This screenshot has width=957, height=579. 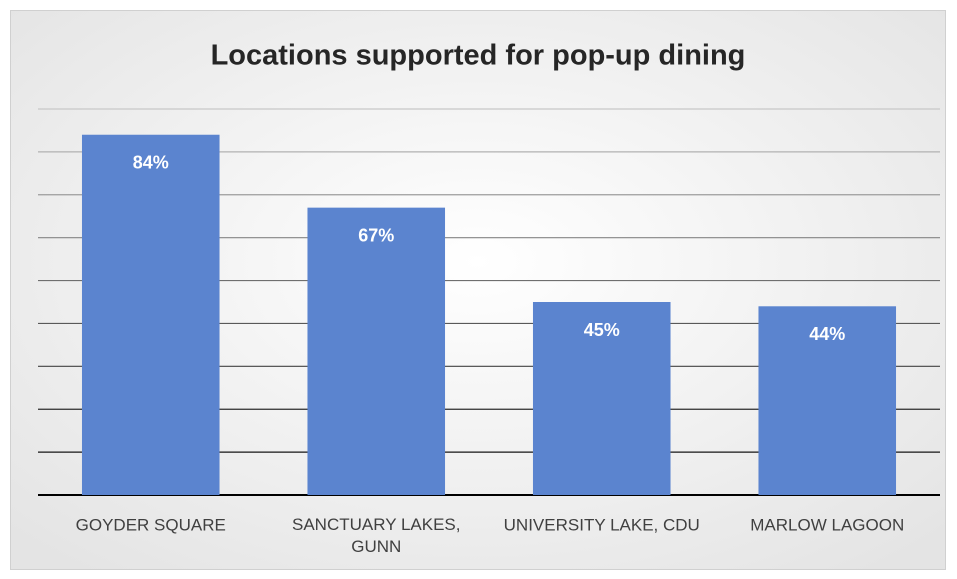 What do you see at coordinates (376, 235) in the screenshot?
I see `data-label: 67%` at bounding box center [376, 235].